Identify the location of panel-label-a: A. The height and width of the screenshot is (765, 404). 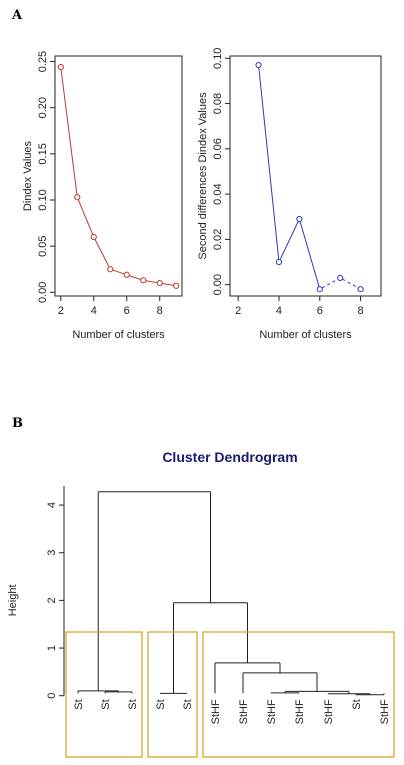
(17, 15).